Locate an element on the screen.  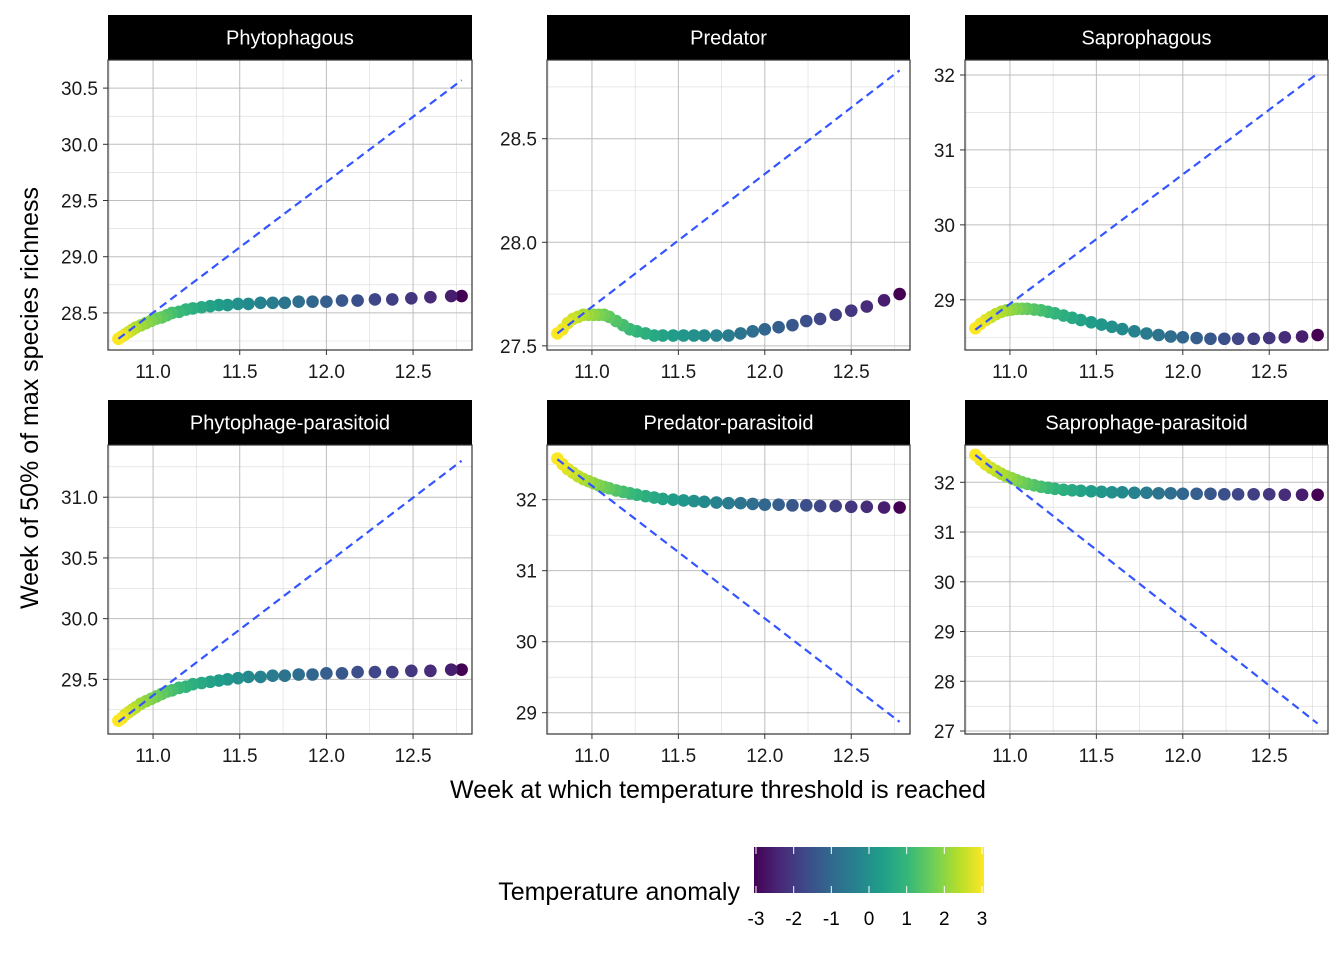
legend-tick-label: 1 is located at coordinates (906, 919).